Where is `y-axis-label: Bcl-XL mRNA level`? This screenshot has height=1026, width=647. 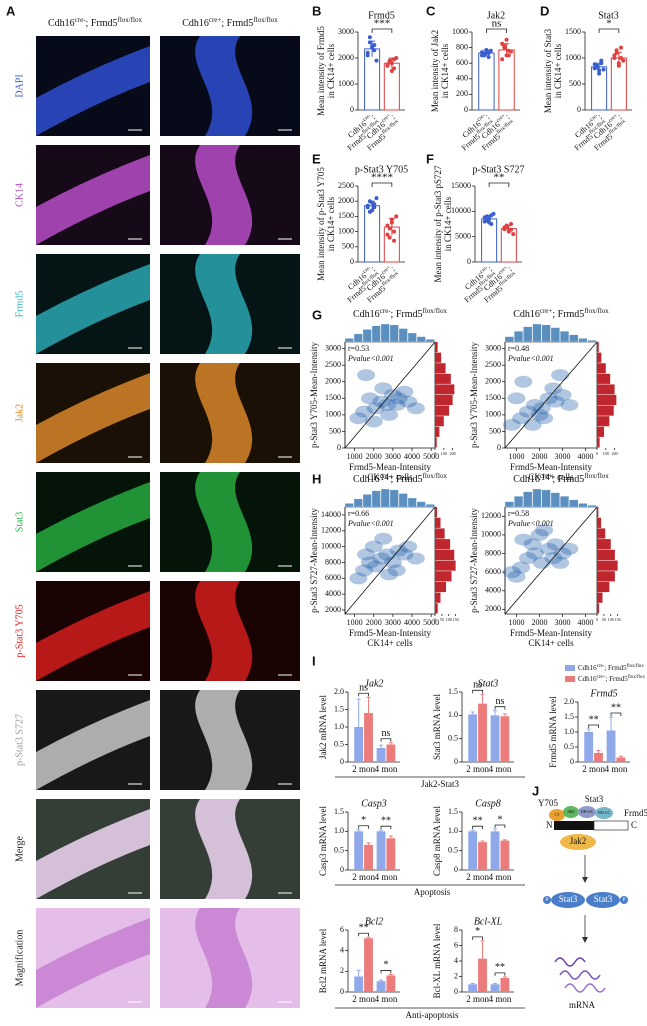
y-axis-label: Bcl-XL mRNA level is located at coordinates (437, 960).